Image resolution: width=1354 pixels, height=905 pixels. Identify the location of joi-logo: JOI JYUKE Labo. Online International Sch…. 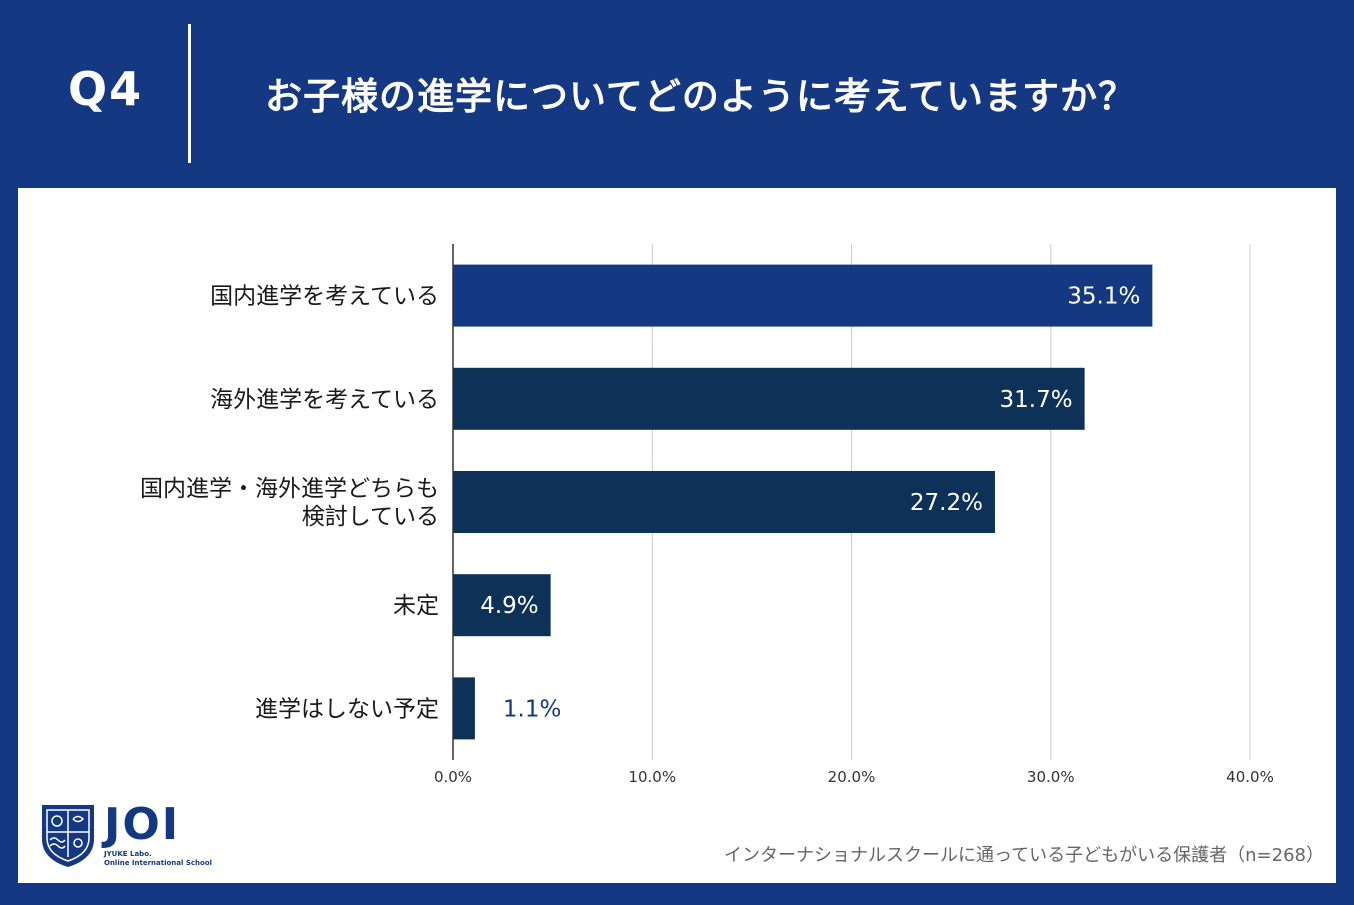
(128, 834).